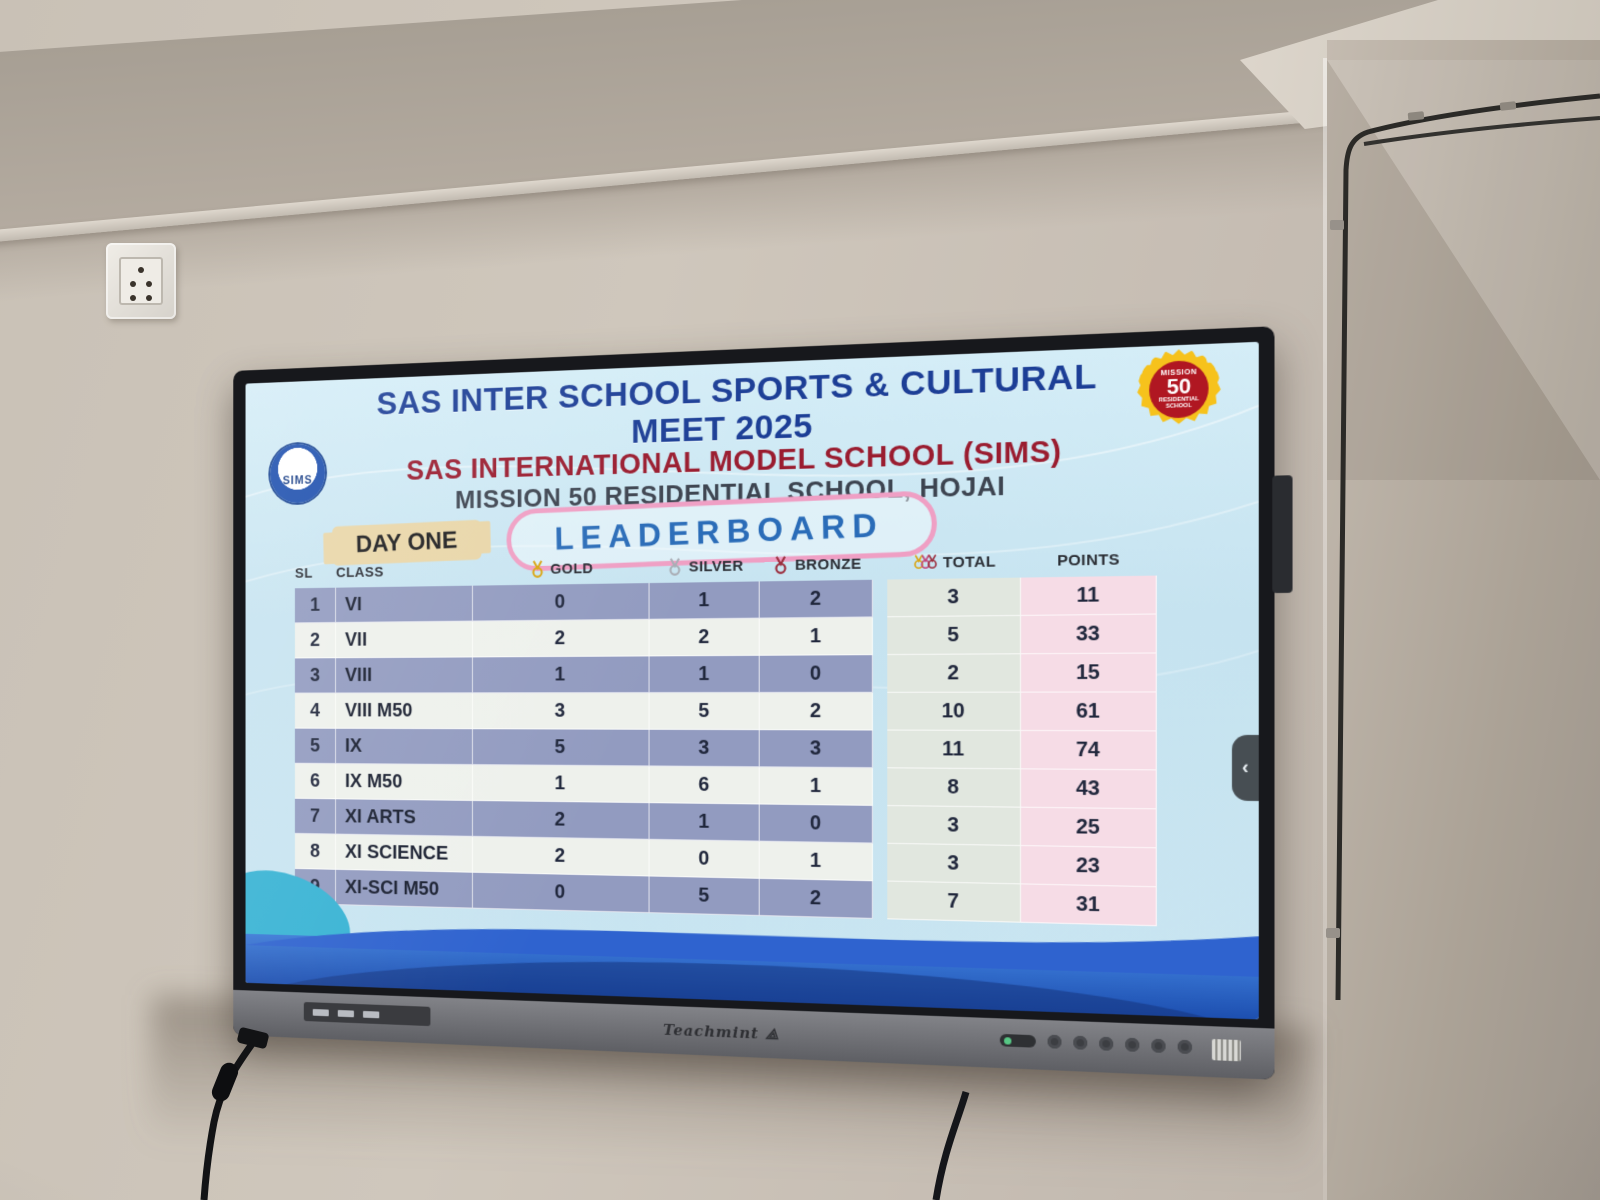 This screenshot has width=1600, height=1200. I want to click on chevron-left-icon: ‹, so click(1245, 767).